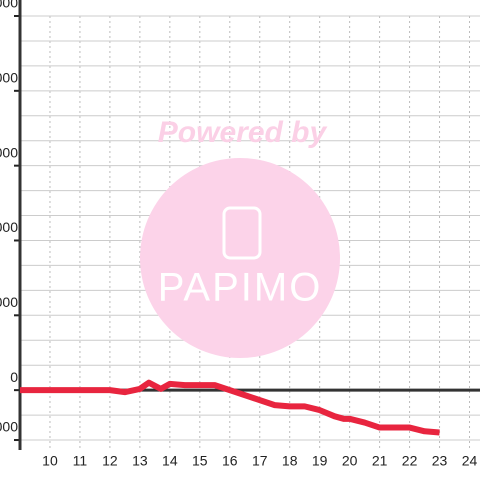 Image resolution: width=480 pixels, height=480 pixels. What do you see at coordinates (110, 461) in the screenshot?
I see `x-tick-label: 12` at bounding box center [110, 461].